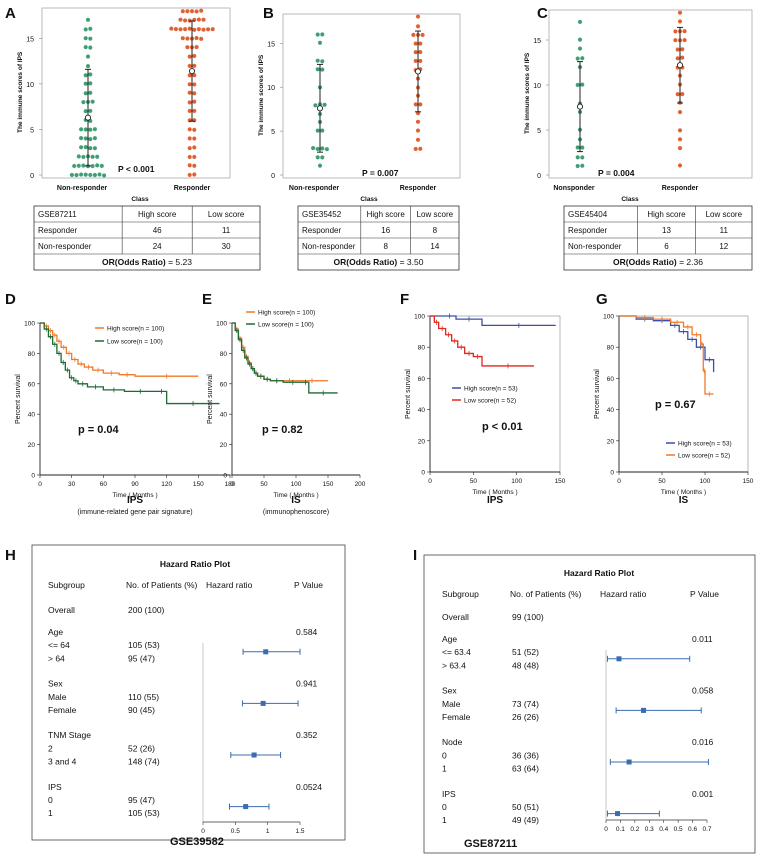  What do you see at coordinates (57, 214) in the screenshot?
I see `table-header-cell: GSE87211` at bounding box center [57, 214].